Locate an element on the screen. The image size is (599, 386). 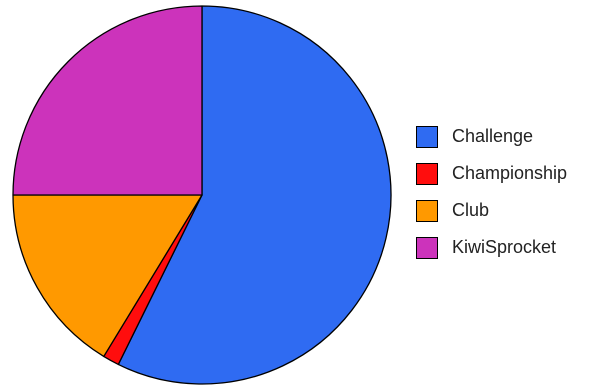
legend-item-challenge: Challenge is located at coordinates (506, 136).